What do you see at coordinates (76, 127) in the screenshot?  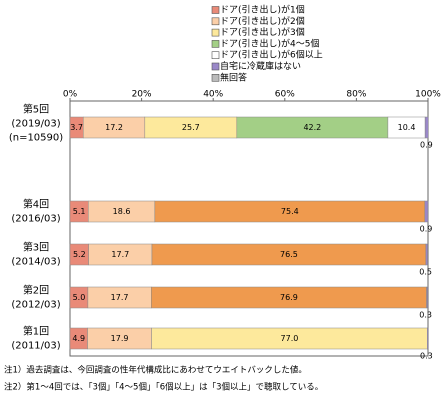 I see `value-label: 3.7` at bounding box center [76, 127].